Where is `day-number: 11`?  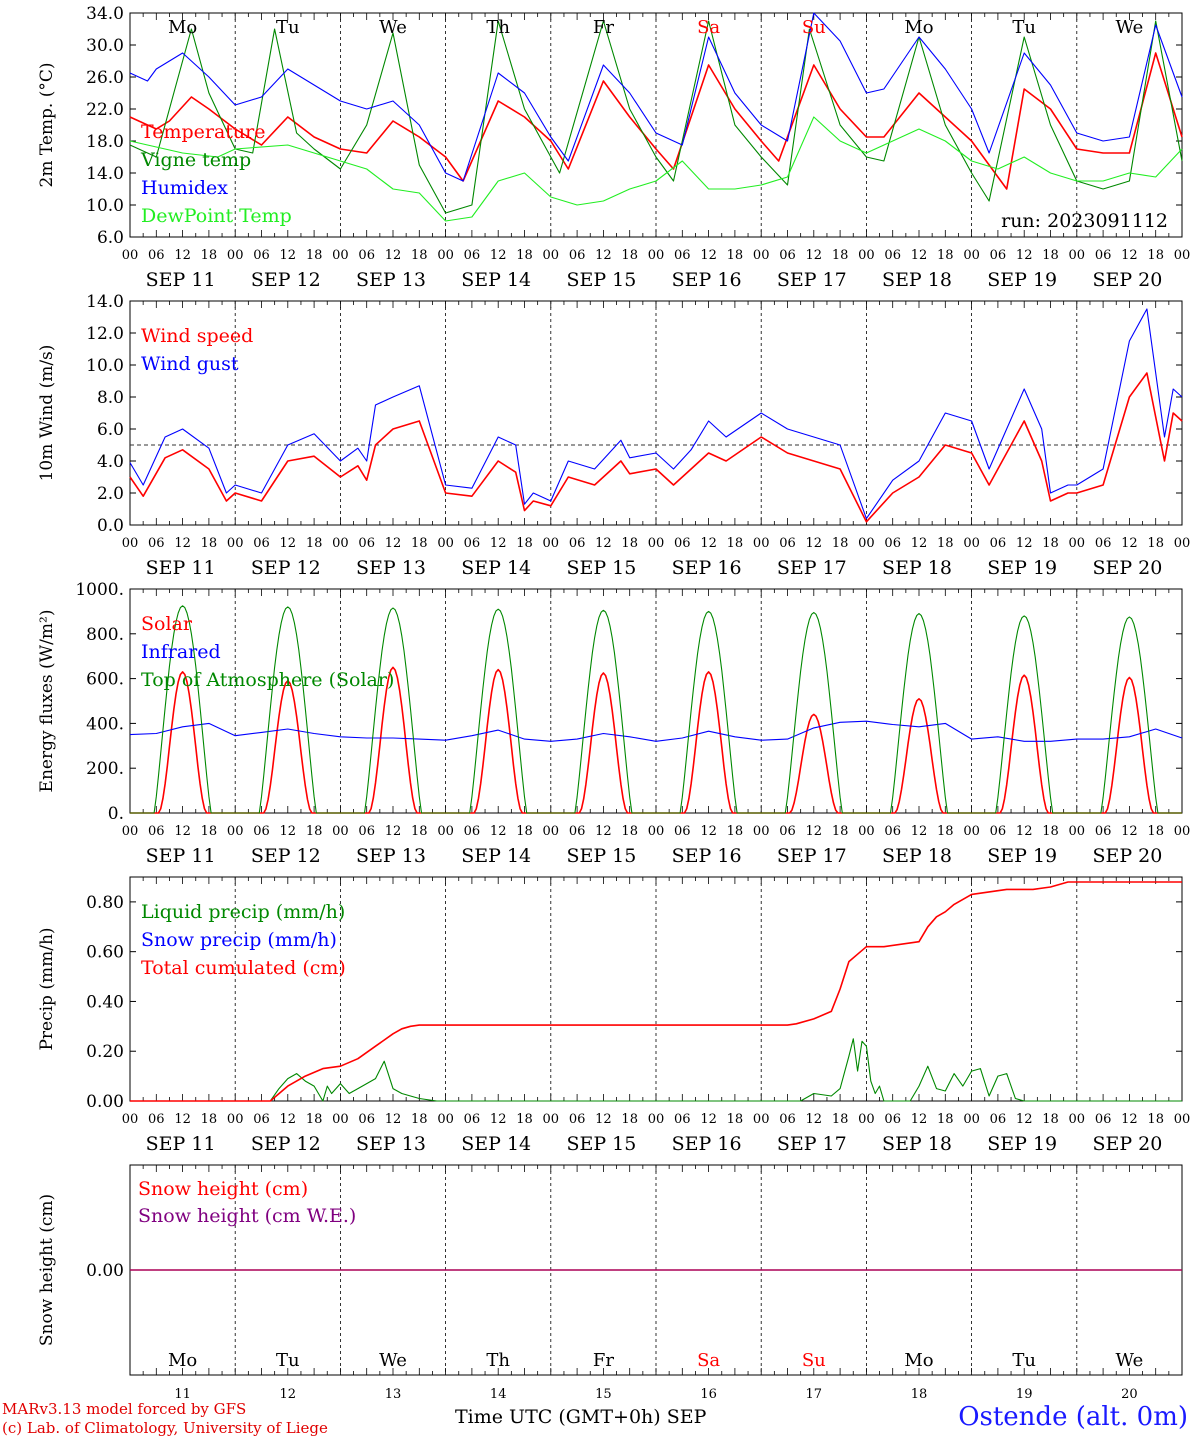
day-number: 11 is located at coordinates (182, 1394).